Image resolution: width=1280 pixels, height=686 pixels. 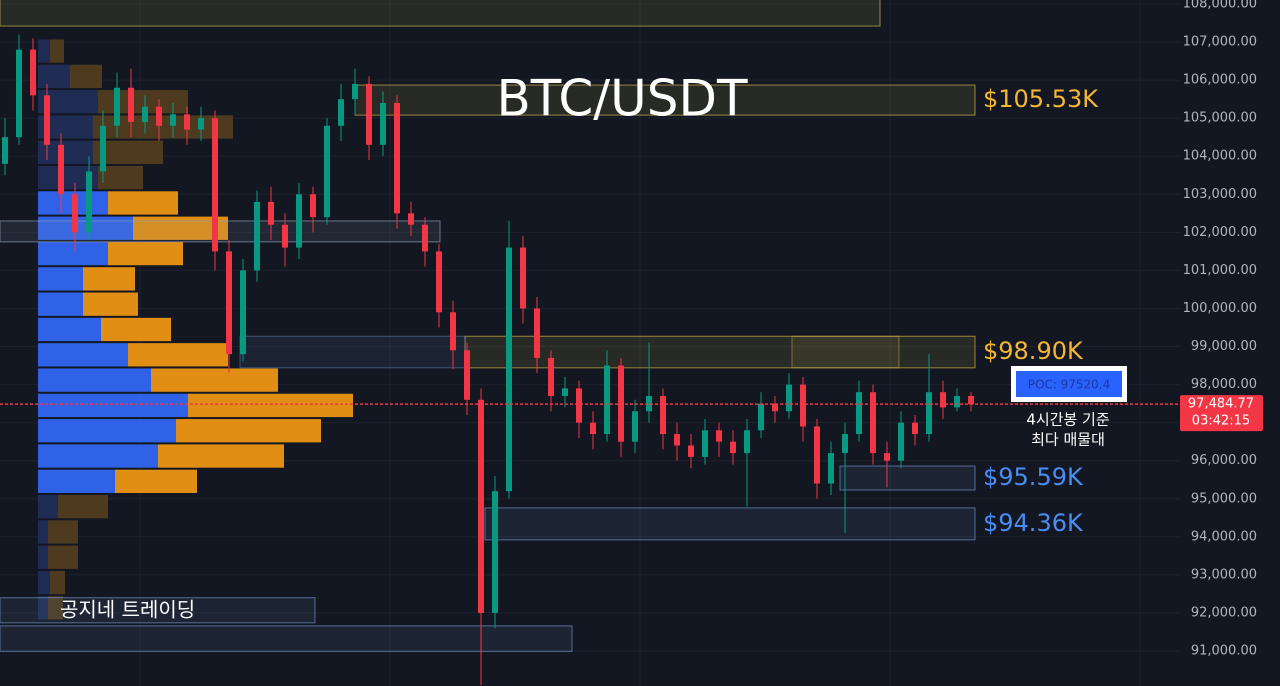 What do you see at coordinates (1224, 498) in the screenshot?
I see `y-tick-label: 95,000.00` at bounding box center [1224, 498].